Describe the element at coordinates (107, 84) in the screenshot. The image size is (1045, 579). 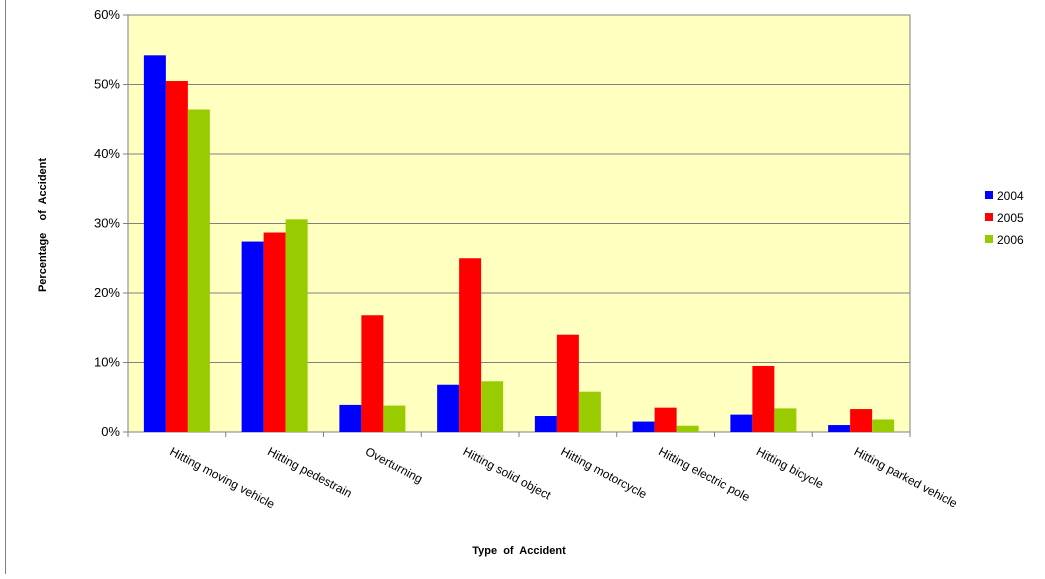
I see `y-tick-label: 50%` at that location.